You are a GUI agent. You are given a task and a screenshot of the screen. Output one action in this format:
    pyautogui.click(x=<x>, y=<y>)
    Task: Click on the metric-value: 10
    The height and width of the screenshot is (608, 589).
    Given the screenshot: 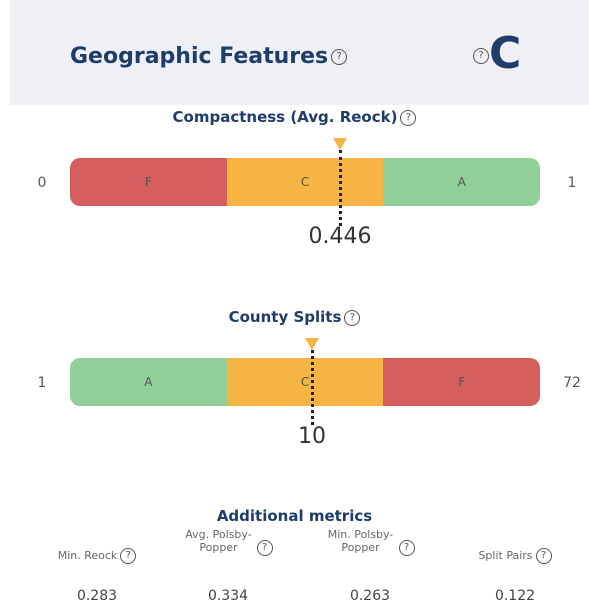 What is the action you would take?
    pyautogui.click(x=312, y=436)
    